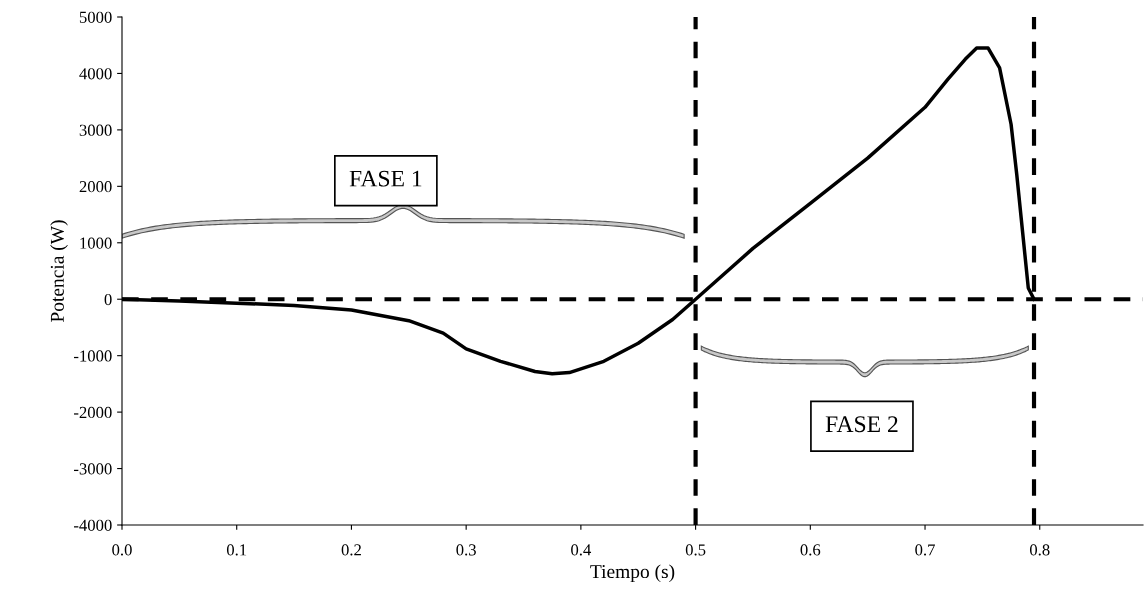 The height and width of the screenshot is (612, 1147). Describe the element at coordinates (95, 187) in the screenshot. I see `y-tick-label: 2000` at that location.